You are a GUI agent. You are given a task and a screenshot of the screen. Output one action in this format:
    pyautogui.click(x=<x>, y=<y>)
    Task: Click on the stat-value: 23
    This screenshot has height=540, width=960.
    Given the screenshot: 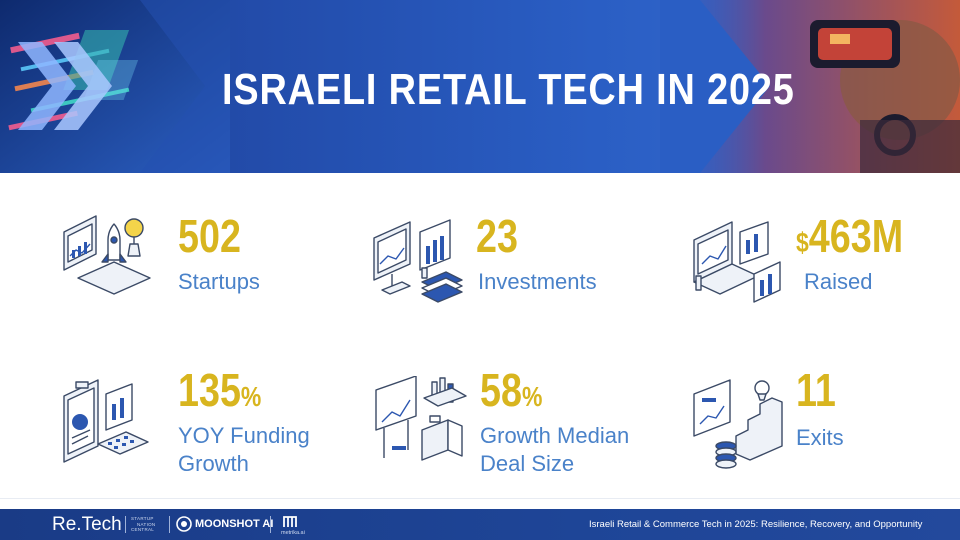 What is the action you would take?
    pyautogui.click(x=497, y=236)
    